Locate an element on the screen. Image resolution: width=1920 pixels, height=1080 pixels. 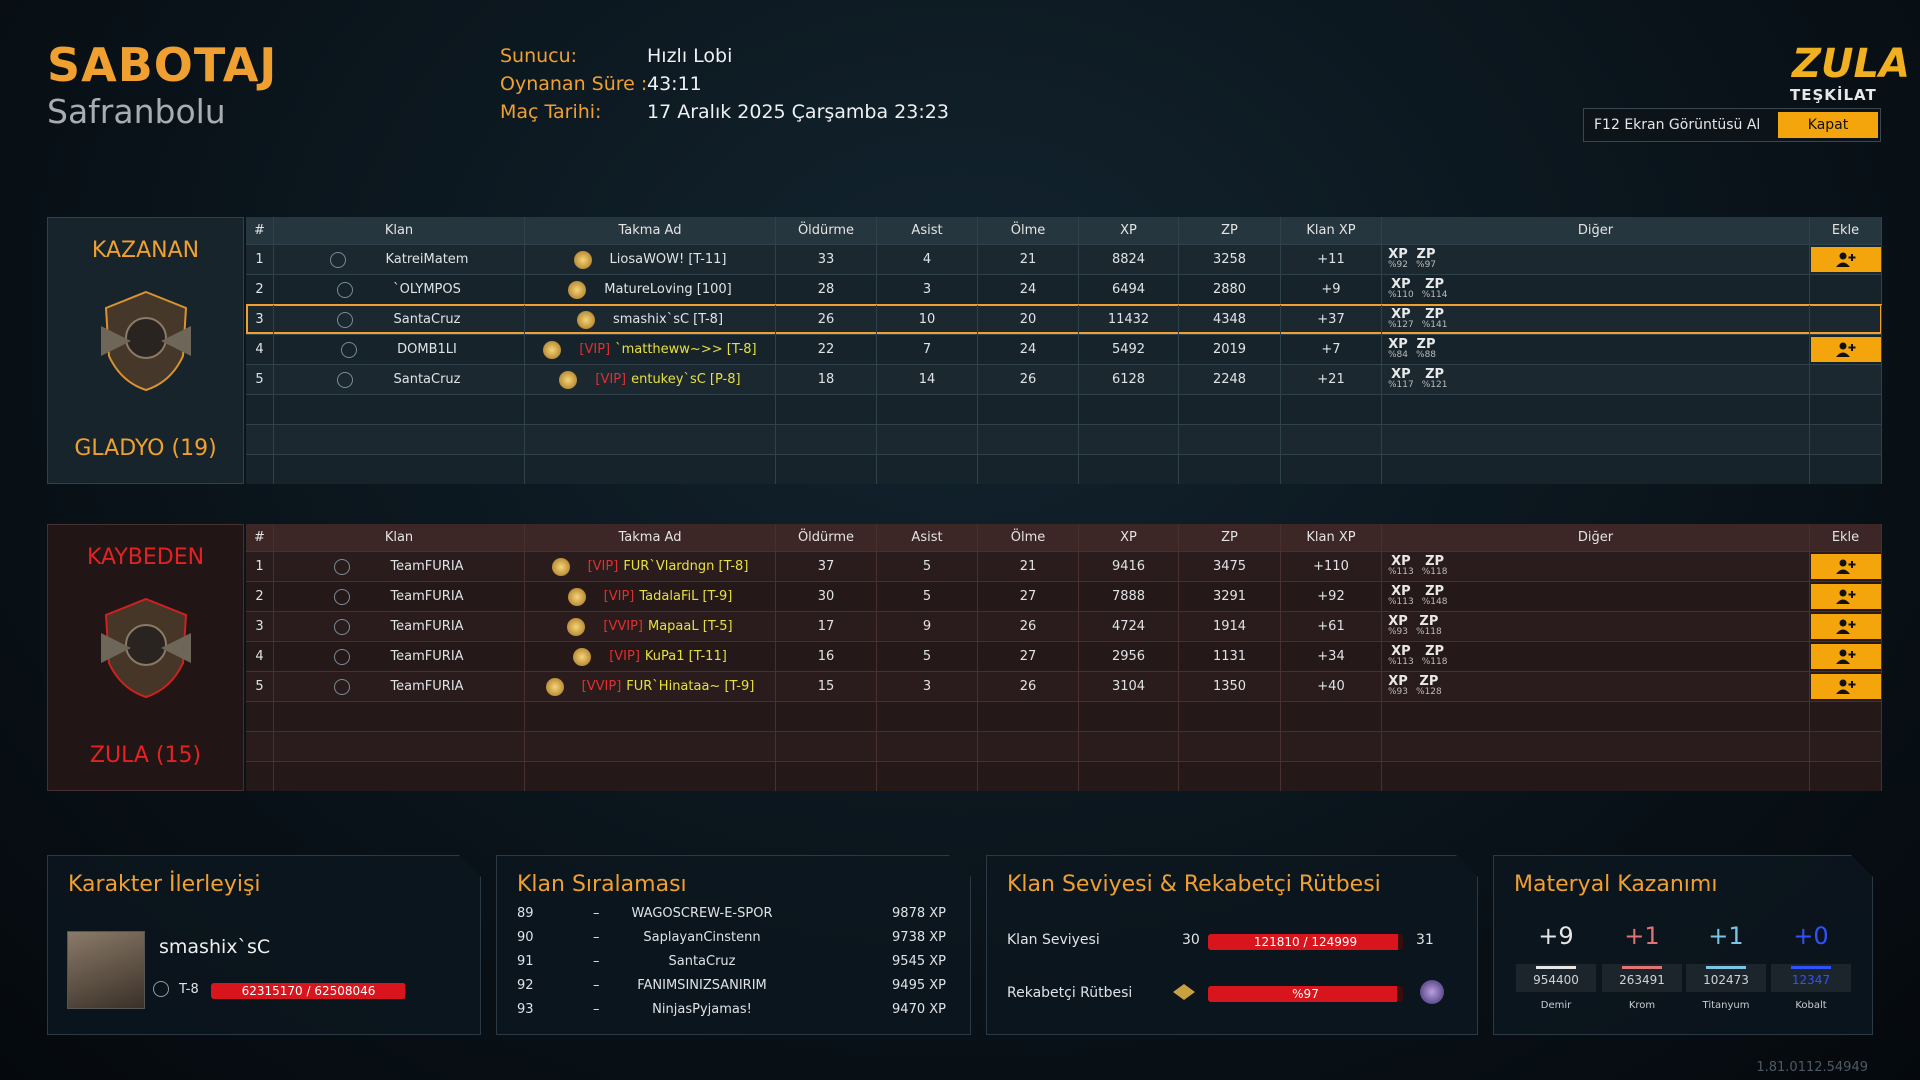
close-button: Kapat is located at coordinates (1828, 125).